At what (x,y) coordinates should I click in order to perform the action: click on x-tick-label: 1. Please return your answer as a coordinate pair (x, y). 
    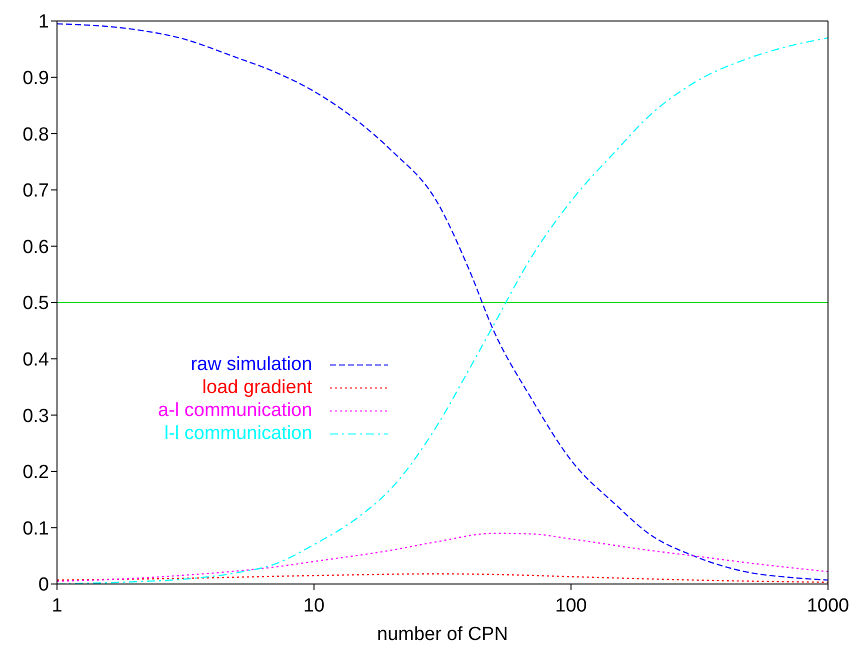
    Looking at the image, I should click on (57, 605).